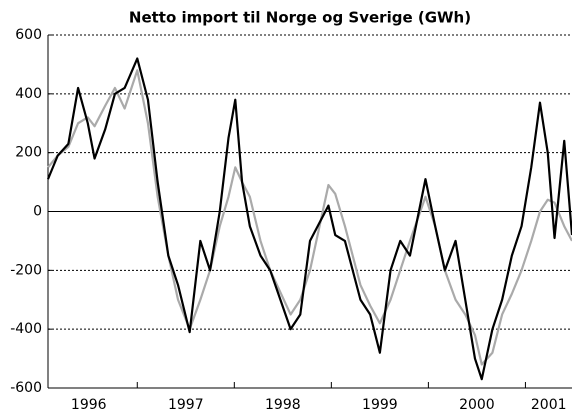 The width and height of the screenshot is (572, 417). I want to click on y-tick-label: 600, so click(28, 35).